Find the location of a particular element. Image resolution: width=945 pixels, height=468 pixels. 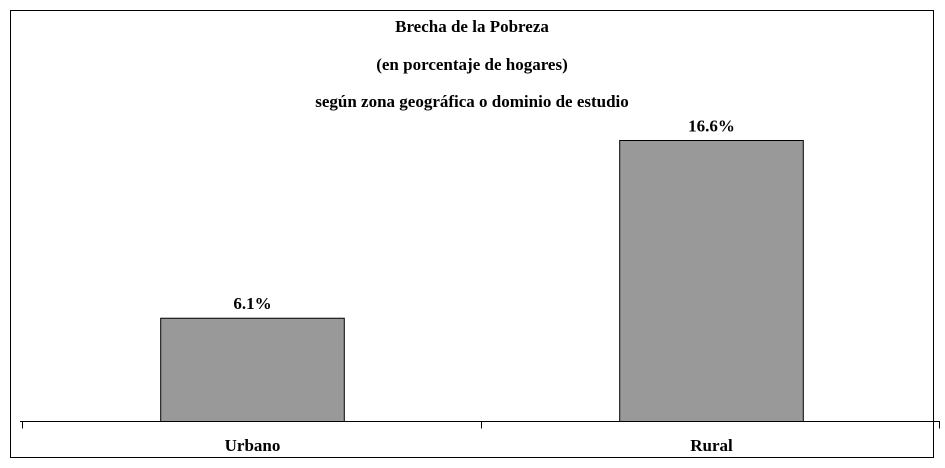

x-tick-label: Urbano is located at coordinates (253, 445).